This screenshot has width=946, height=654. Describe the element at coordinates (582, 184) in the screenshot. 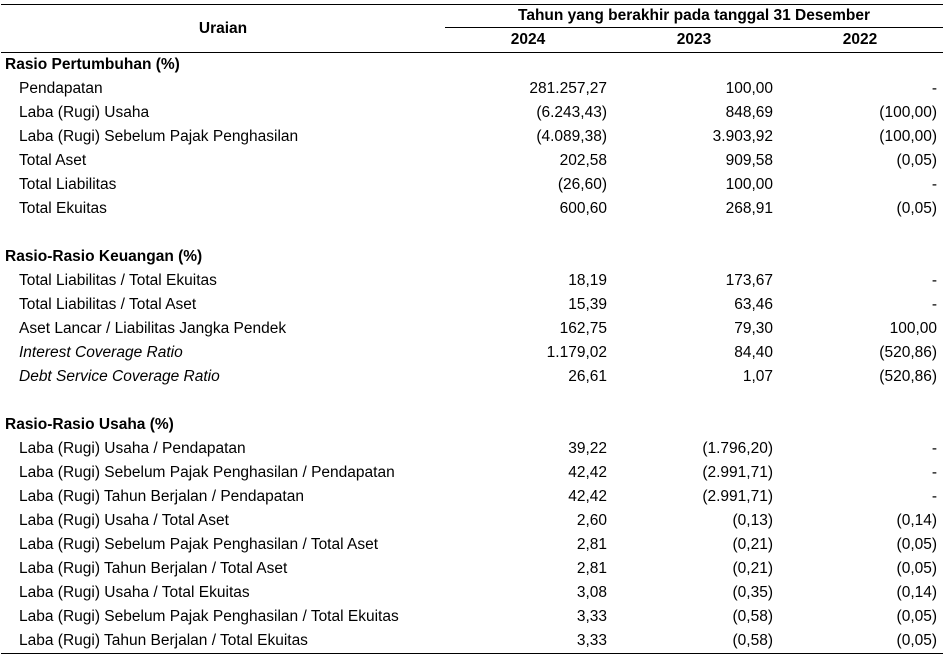

I see `value-2024: (26,60)` at that location.